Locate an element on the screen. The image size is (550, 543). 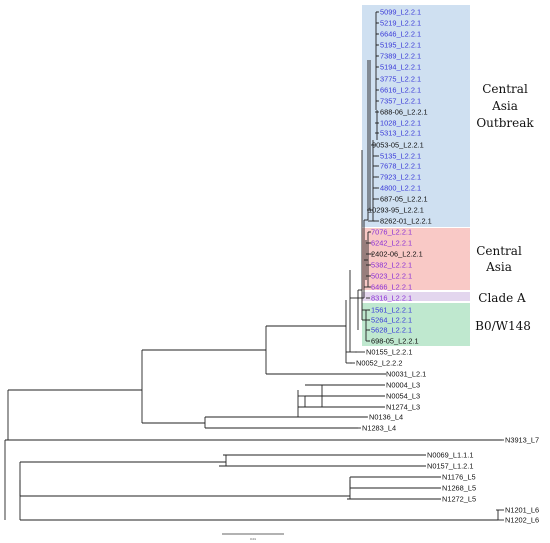
leaf-label: 5195_L2.2.1 is located at coordinates (400, 45).